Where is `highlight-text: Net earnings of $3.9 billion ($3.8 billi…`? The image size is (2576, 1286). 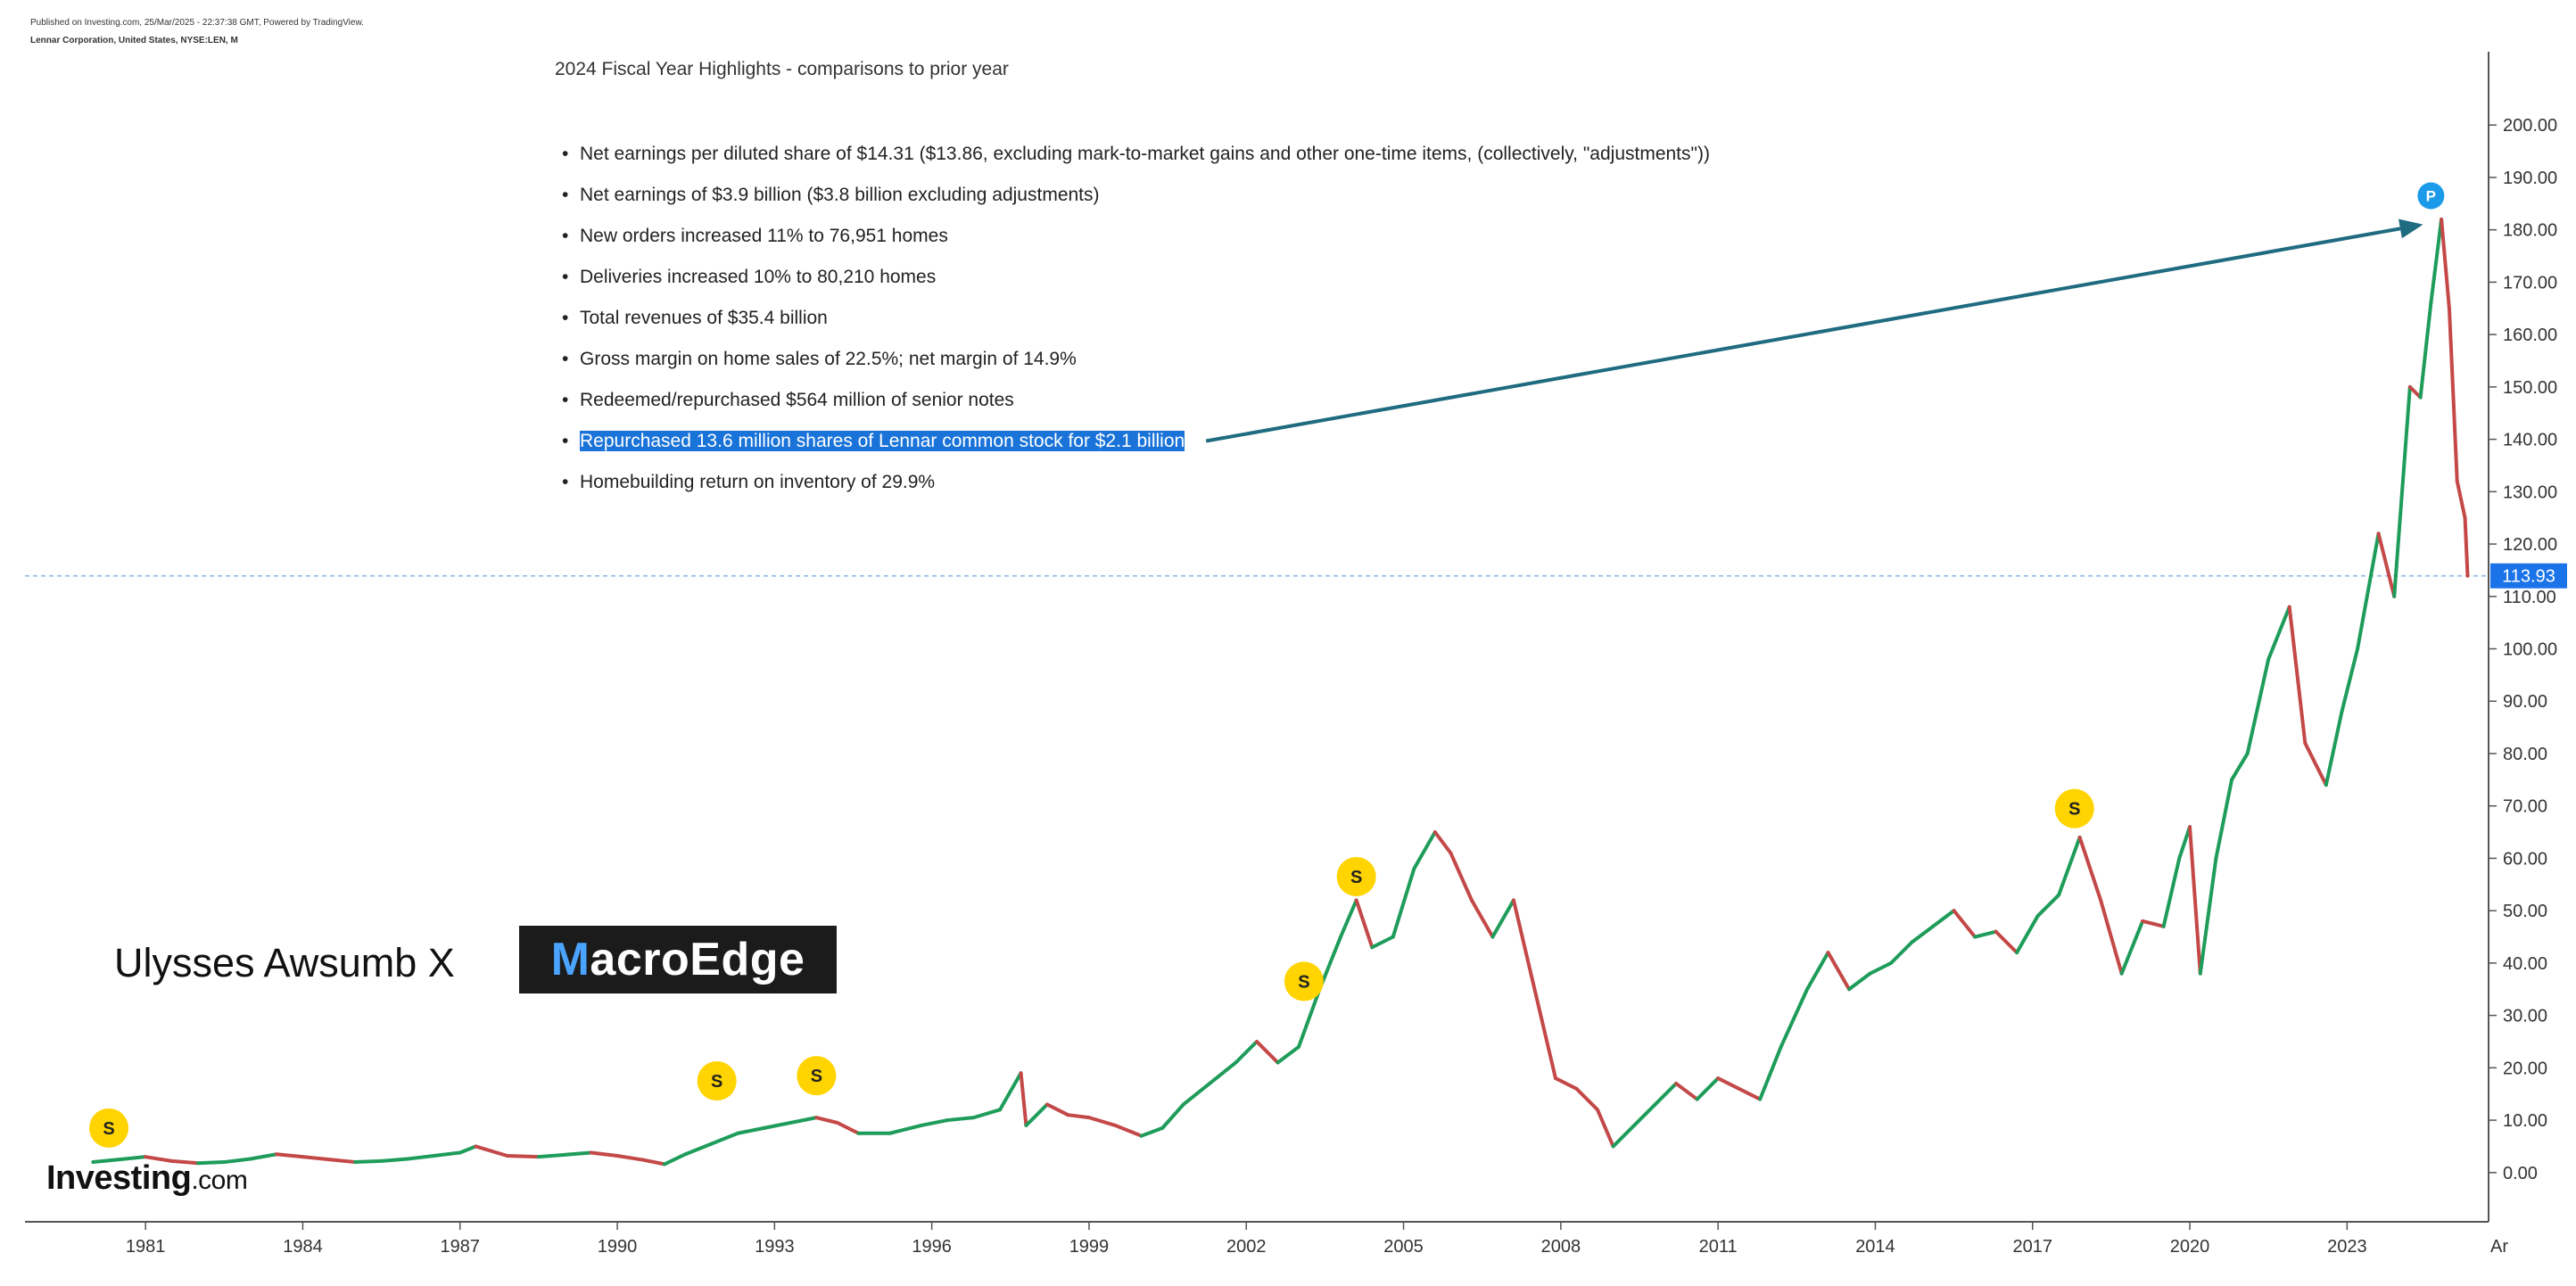
highlight-text: Net earnings of $3.9 billion ($3.8 billi… is located at coordinates (840, 195).